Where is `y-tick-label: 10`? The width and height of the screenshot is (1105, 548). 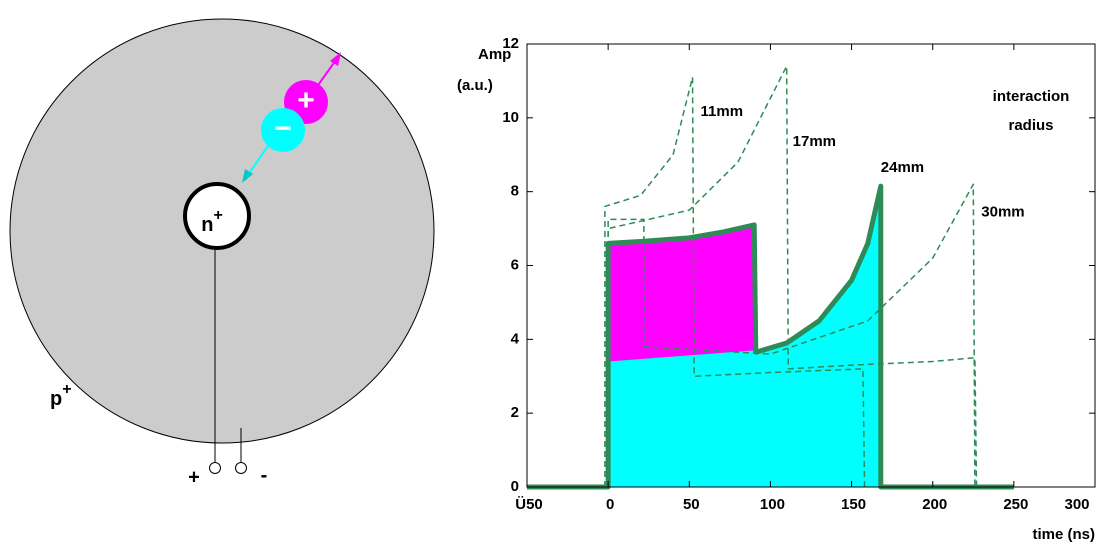 y-tick-label: 10 is located at coordinates (510, 117).